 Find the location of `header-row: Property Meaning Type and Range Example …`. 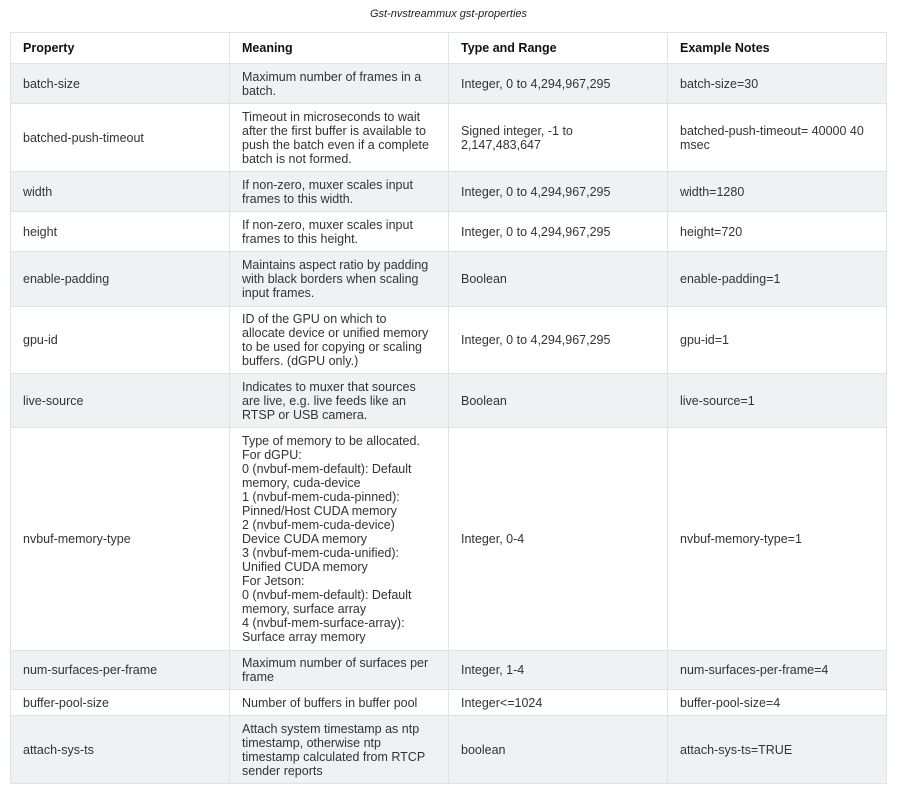

header-row: Property Meaning Type and Range Example … is located at coordinates (448, 48).